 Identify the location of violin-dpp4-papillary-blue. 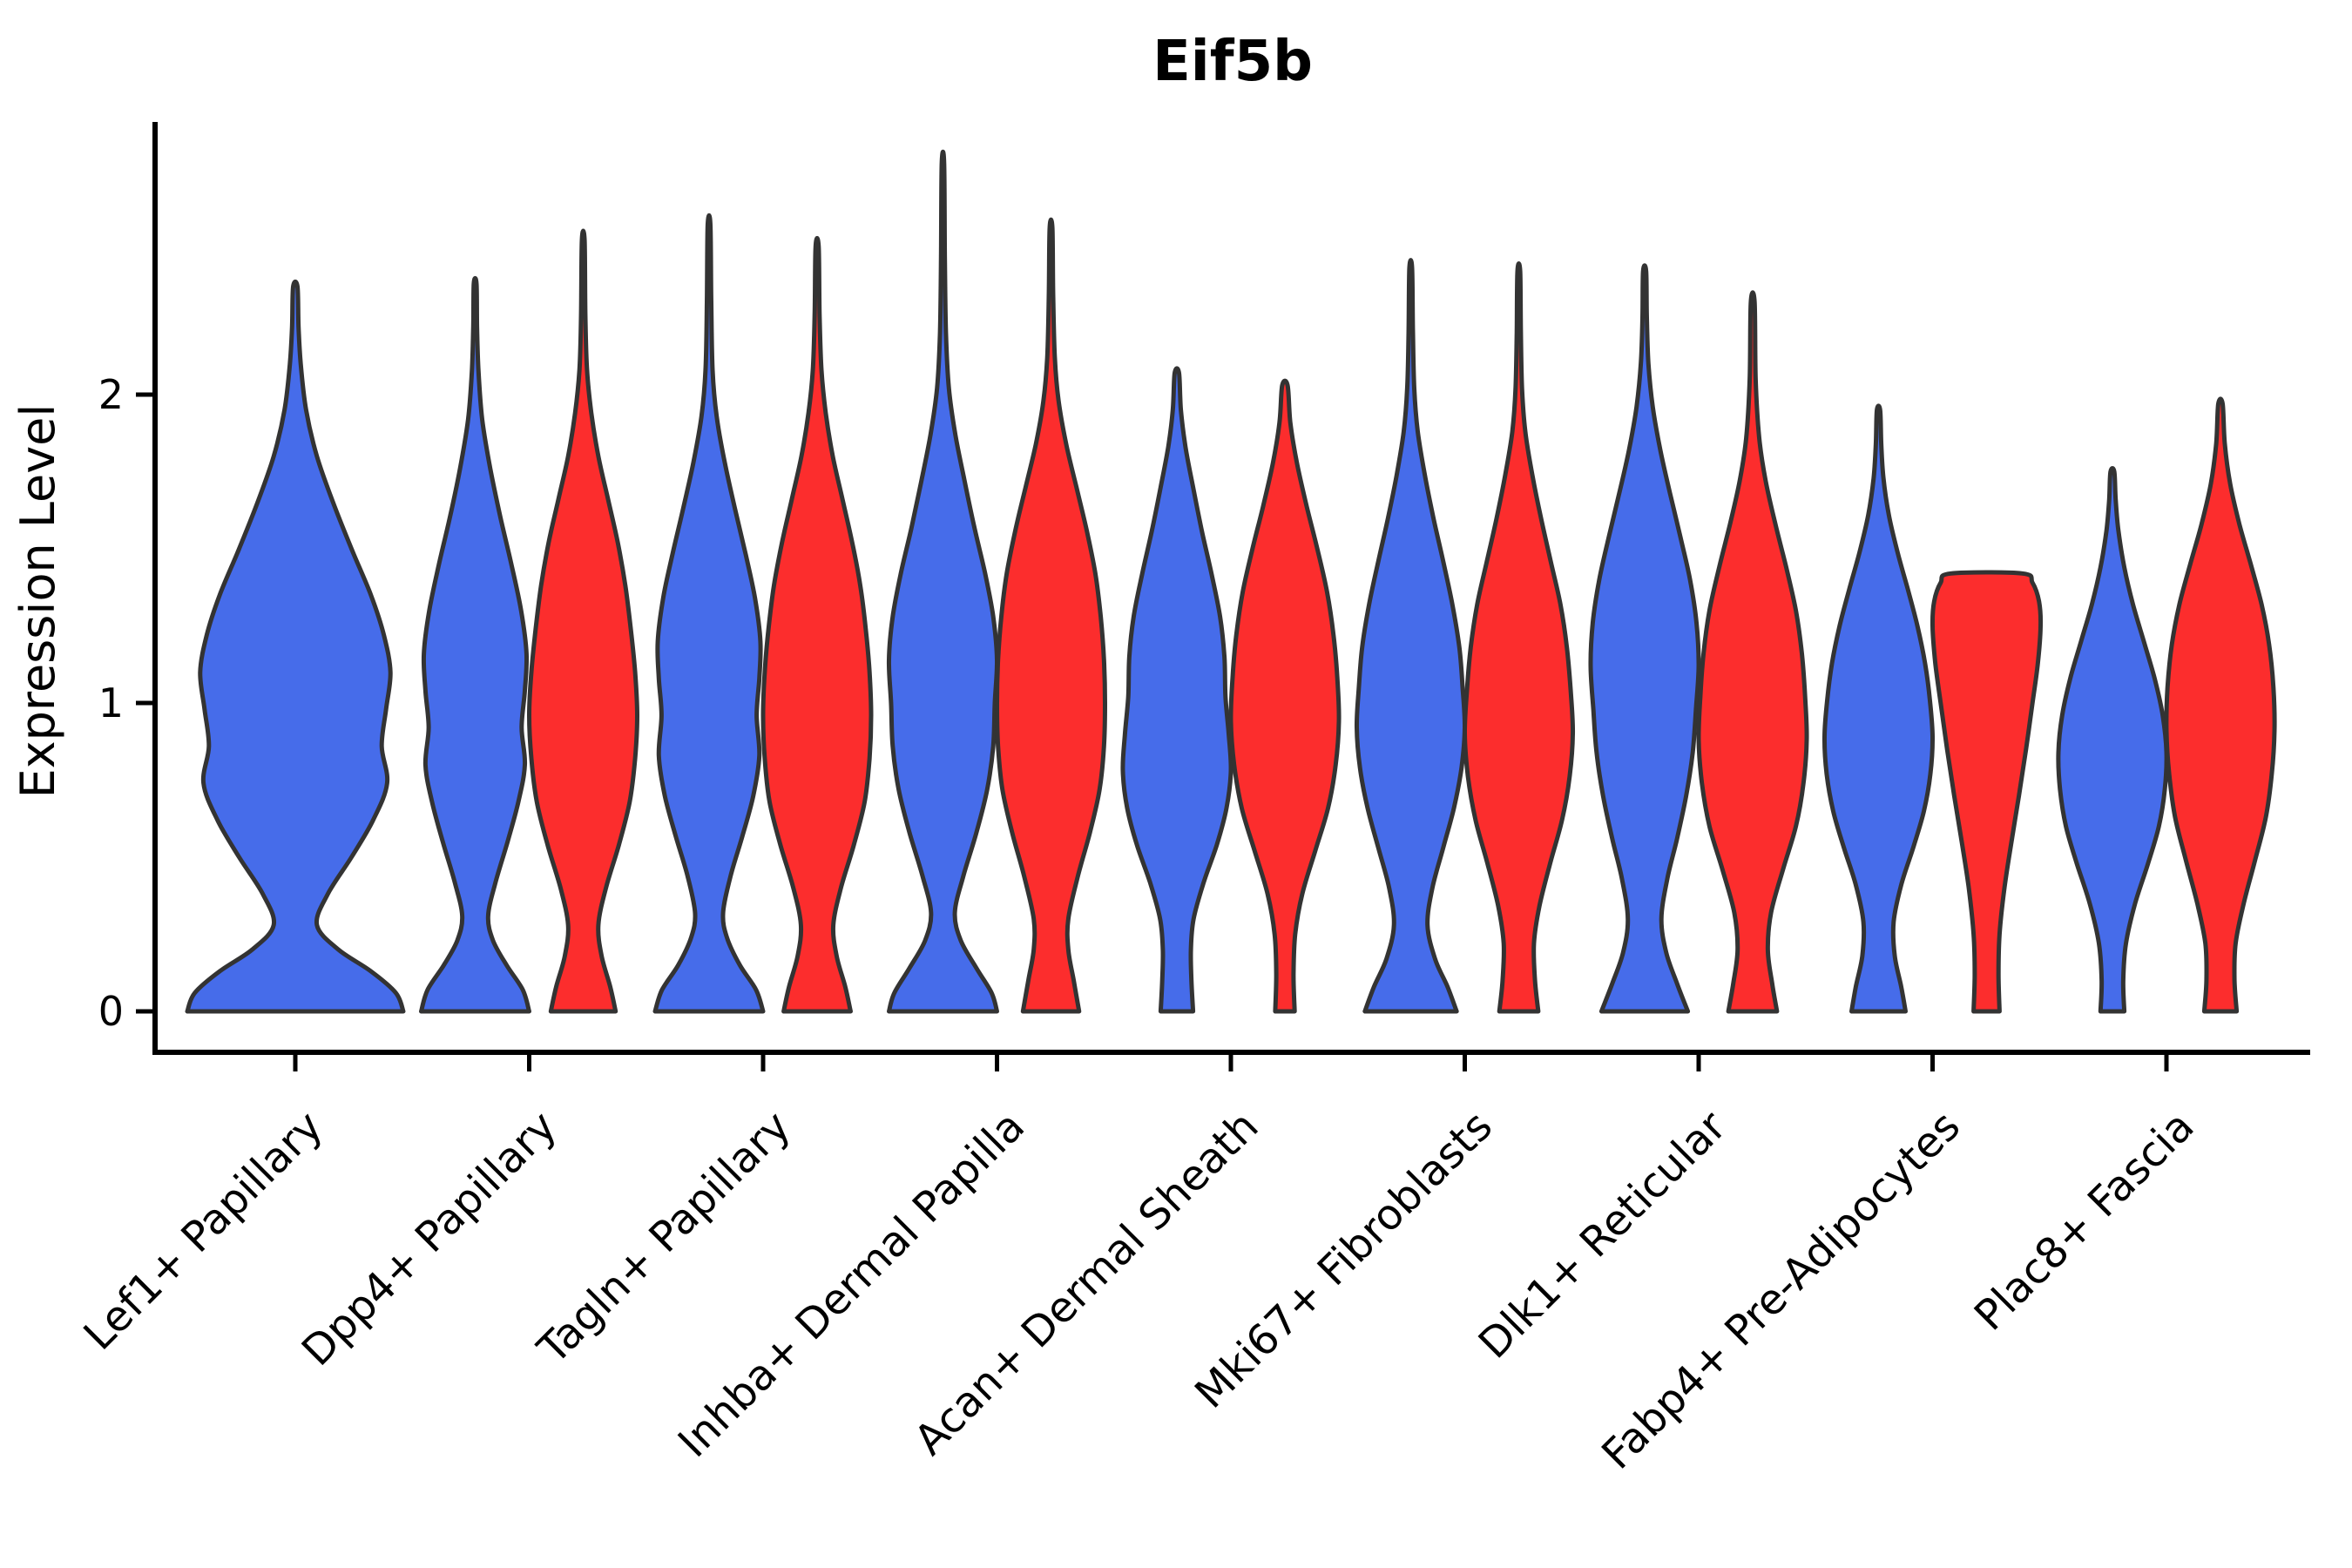
(475, 644).